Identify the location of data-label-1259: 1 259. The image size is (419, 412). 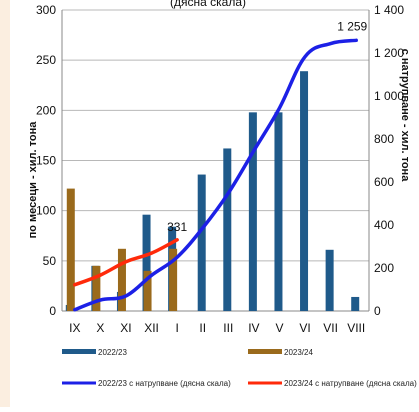
(352, 26).